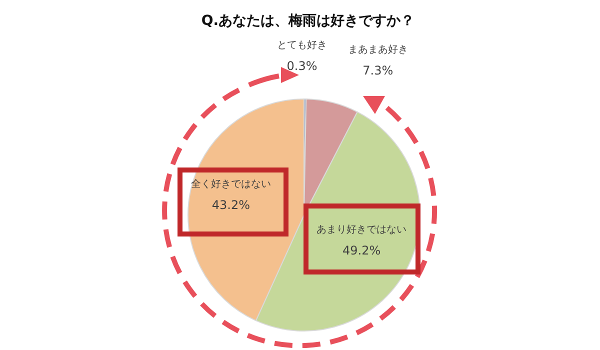 The image size is (600, 350). What do you see at coordinates (378, 70) in the screenshot?
I see `data-label: 7.3%` at bounding box center [378, 70].